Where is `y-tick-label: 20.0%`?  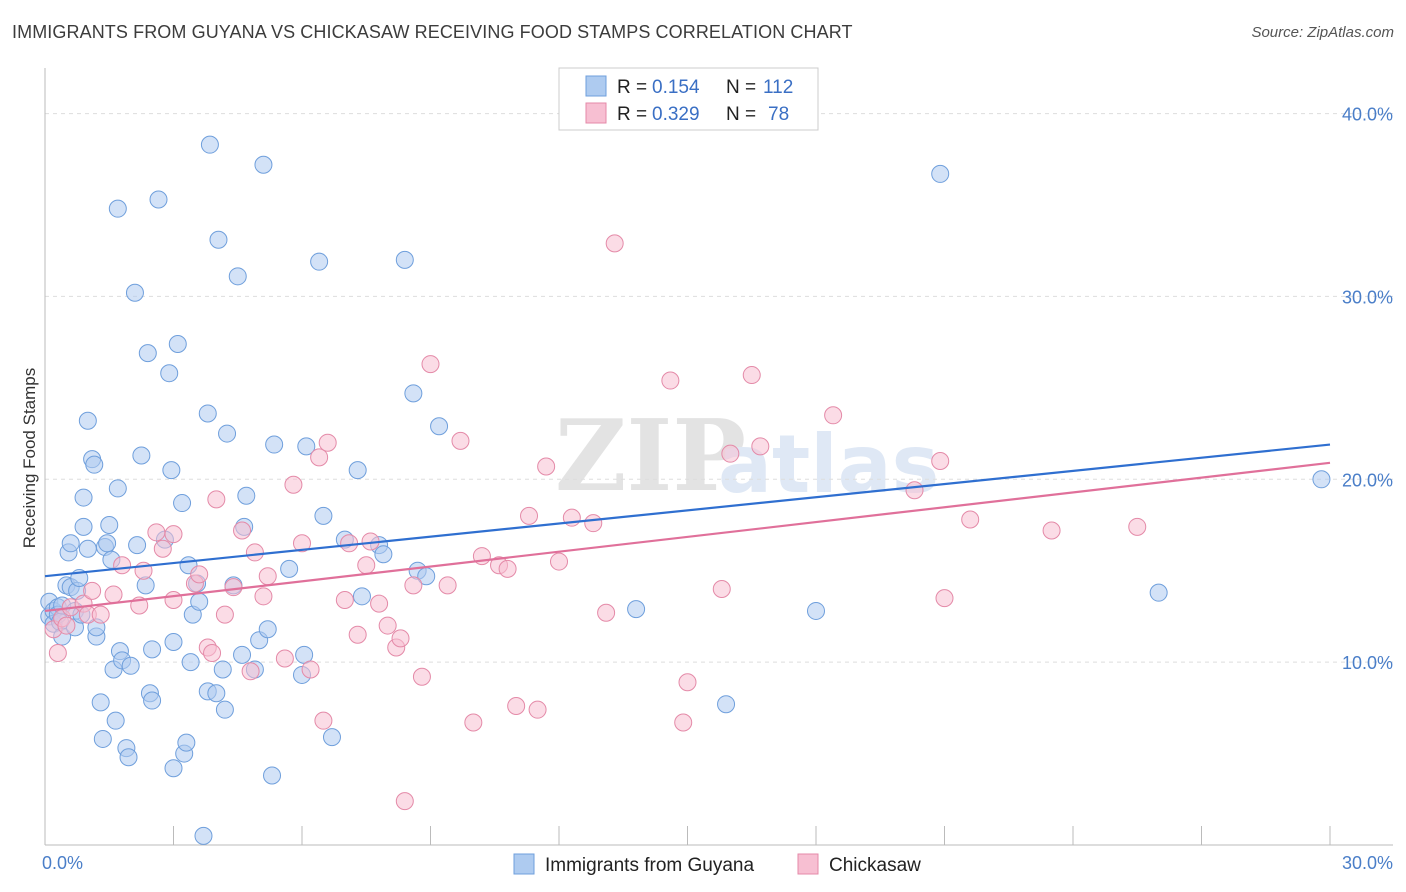
y-tick-label: 20.0% is located at coordinates (1367, 480).